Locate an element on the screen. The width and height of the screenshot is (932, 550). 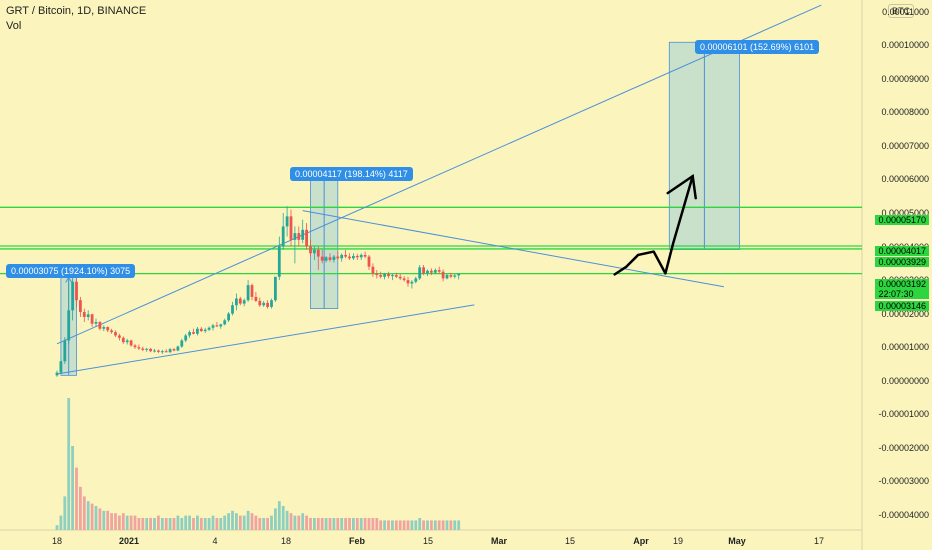
y-tick-label: 0.00001000 is located at coordinates (905, 347).